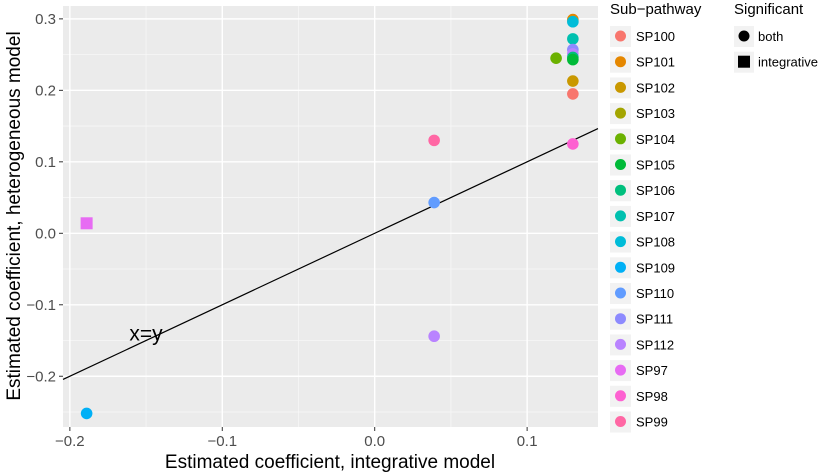  Describe the element at coordinates (330, 462) in the screenshot. I see `x-axis-title: Estimated coefficient, integrative model` at that location.